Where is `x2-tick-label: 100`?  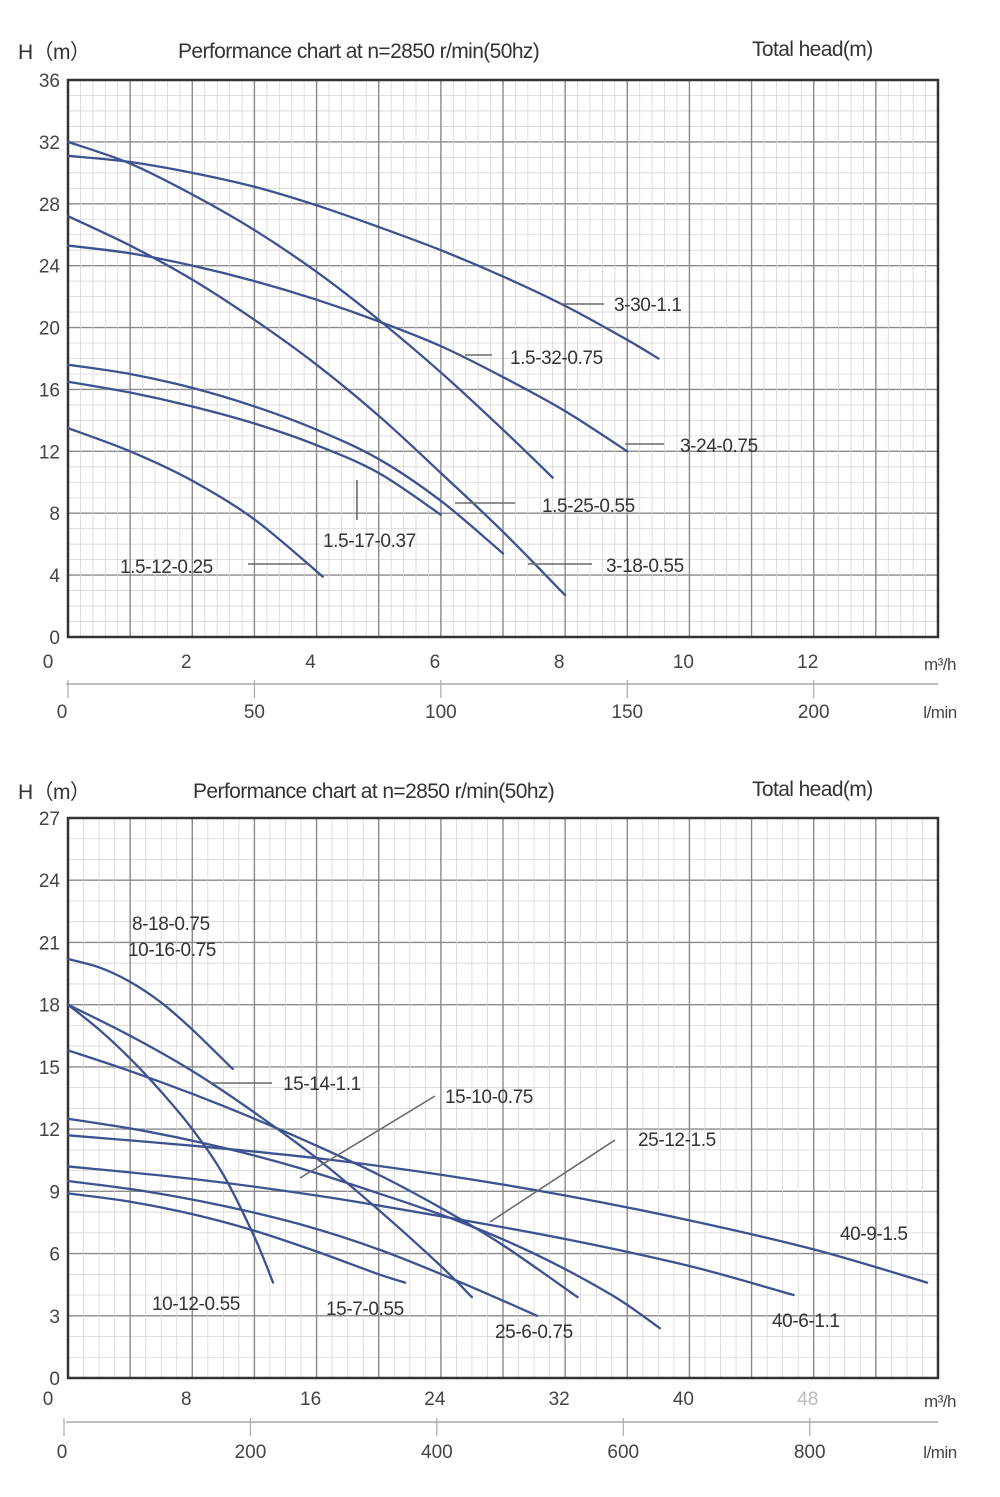 x2-tick-label: 100 is located at coordinates (441, 712).